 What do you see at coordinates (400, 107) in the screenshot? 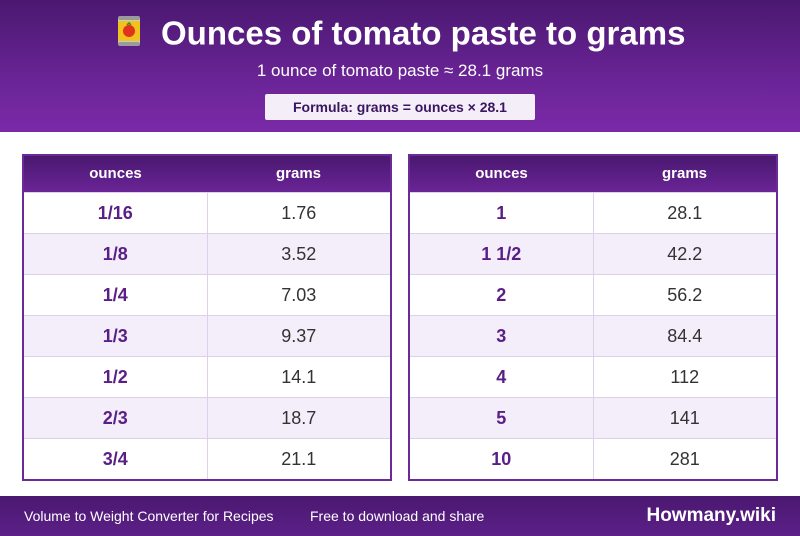
I see `formula-badge: Formula: grams = ounces × 28.1` at bounding box center [400, 107].